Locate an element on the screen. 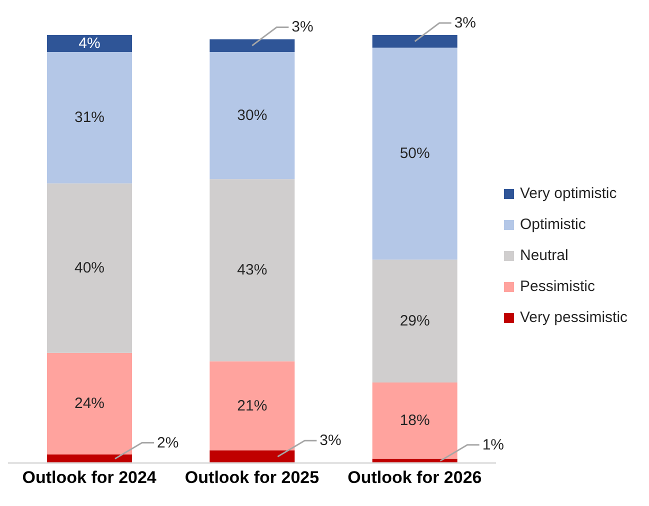  data-label: 43% is located at coordinates (252, 270).